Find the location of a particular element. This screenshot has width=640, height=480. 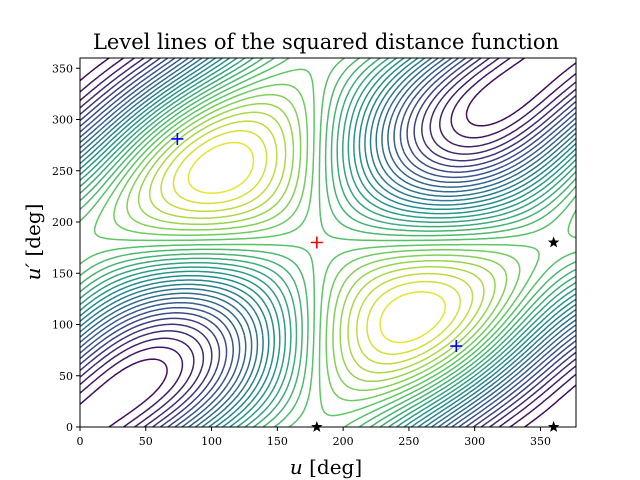

maximum-marker is located at coordinates (316, 242).